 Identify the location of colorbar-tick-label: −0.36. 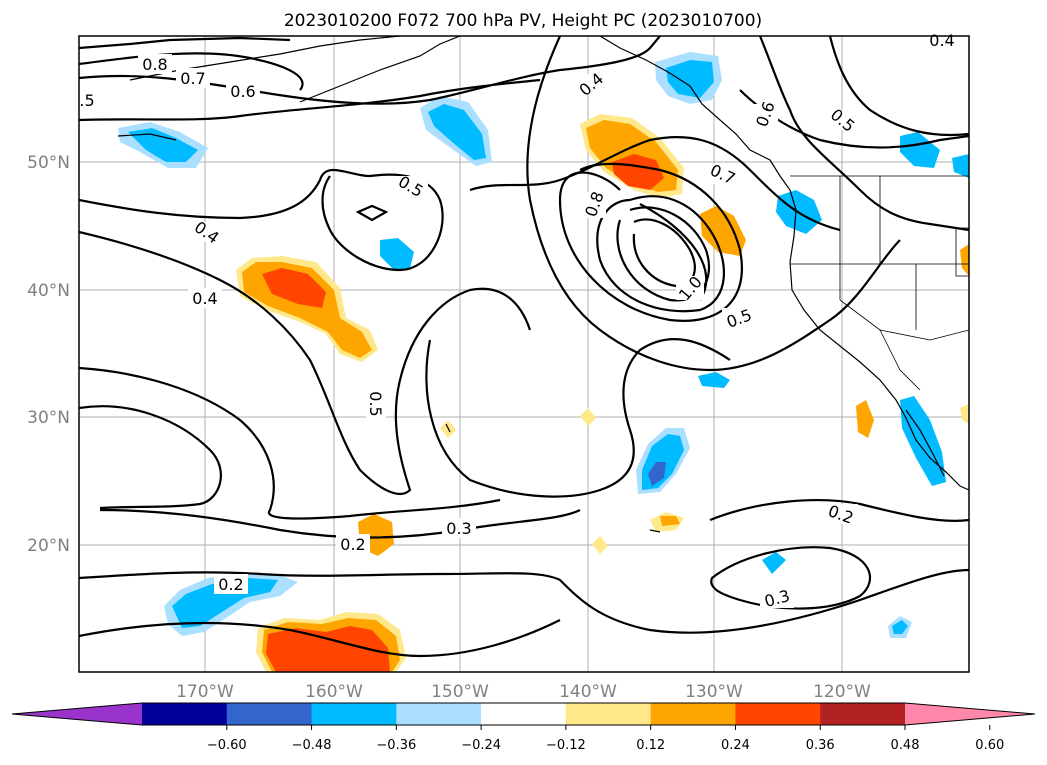
(396, 745).